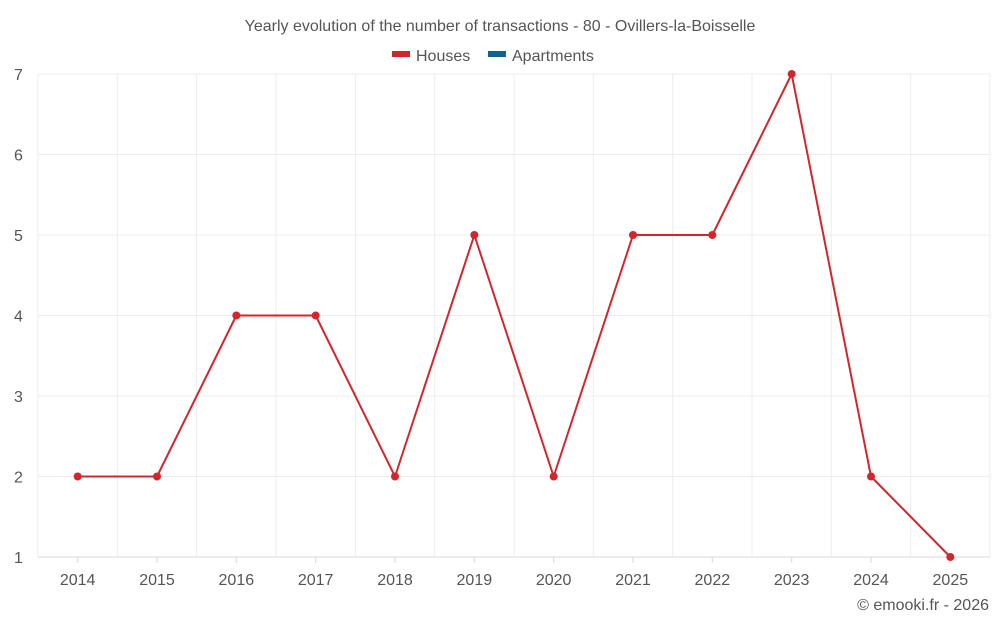  What do you see at coordinates (475, 580) in the screenshot?
I see `x-tick-label: 2019` at bounding box center [475, 580].